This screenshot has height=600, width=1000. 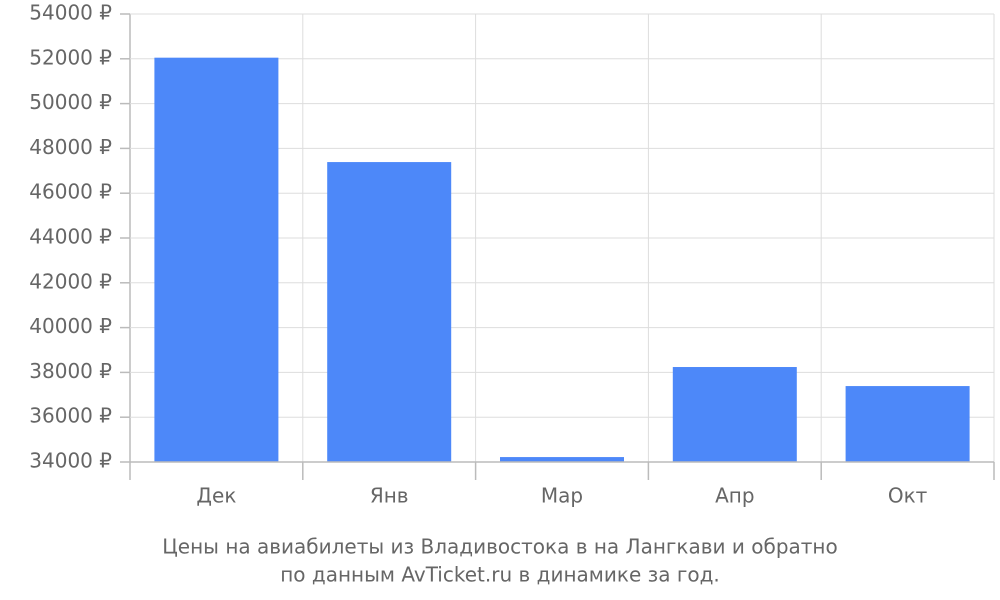 What do you see at coordinates (70, 102) in the screenshot?
I see `y-tick-label: 50000 ₽` at bounding box center [70, 102].